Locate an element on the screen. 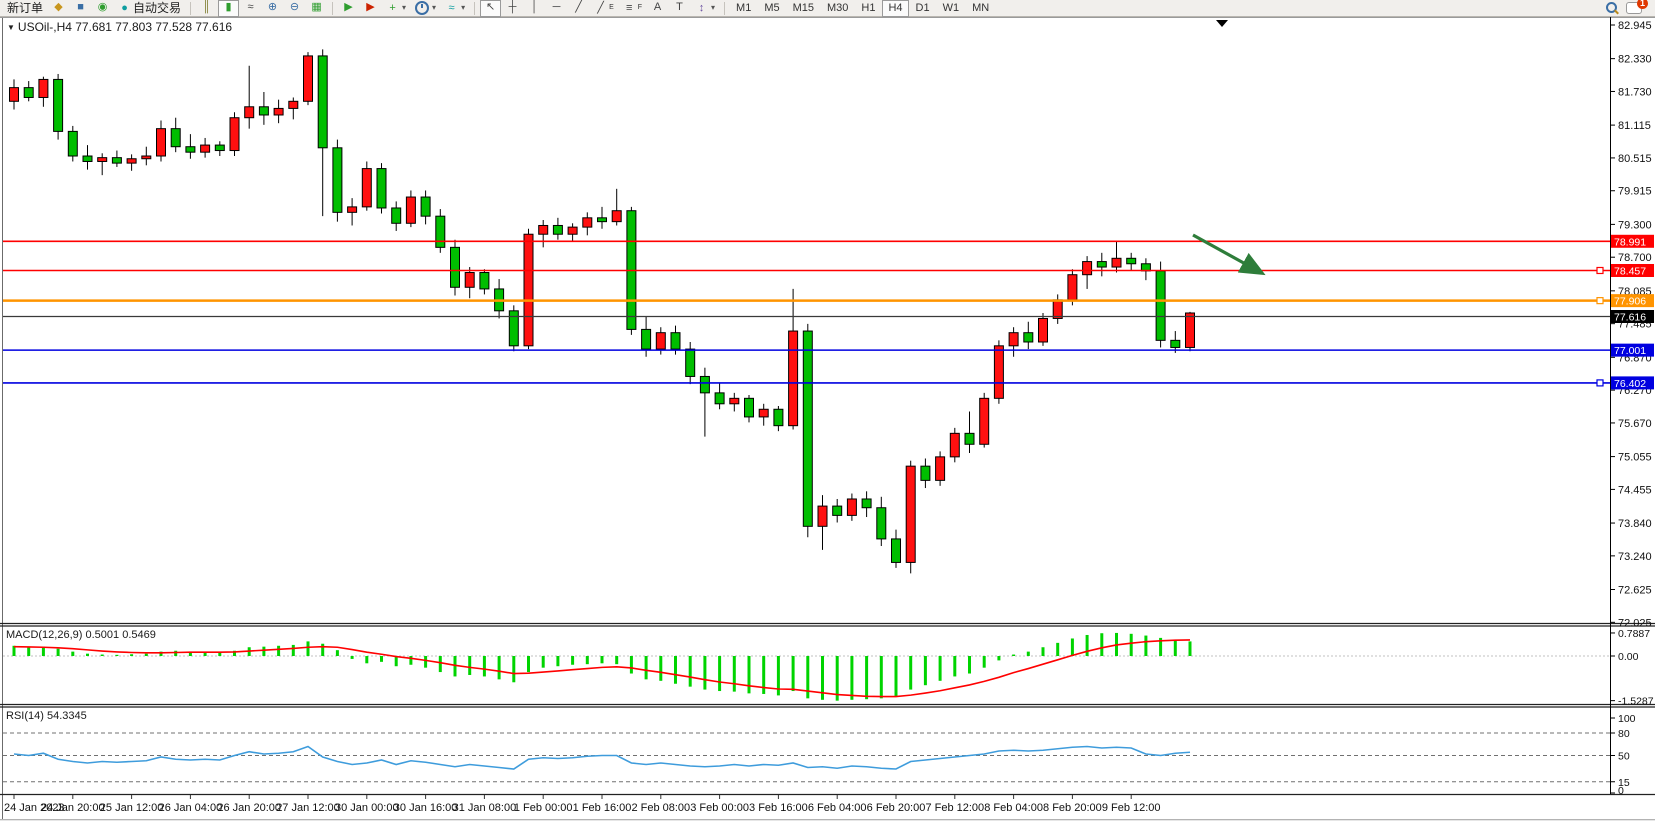  fibo-glyph: ≡ is located at coordinates (629, 7).